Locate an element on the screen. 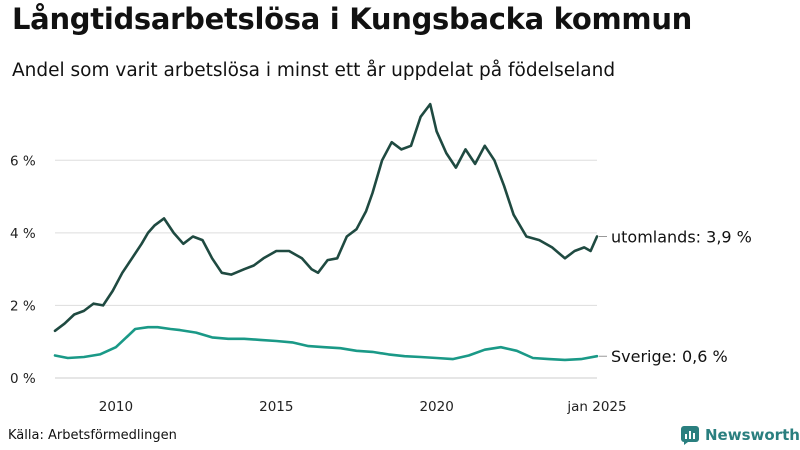 Image resolution: width=800 pixels, height=450 pixels. chart-title: Långtidsarbetslösa i Kungsbacka kommun is located at coordinates (352, 19).